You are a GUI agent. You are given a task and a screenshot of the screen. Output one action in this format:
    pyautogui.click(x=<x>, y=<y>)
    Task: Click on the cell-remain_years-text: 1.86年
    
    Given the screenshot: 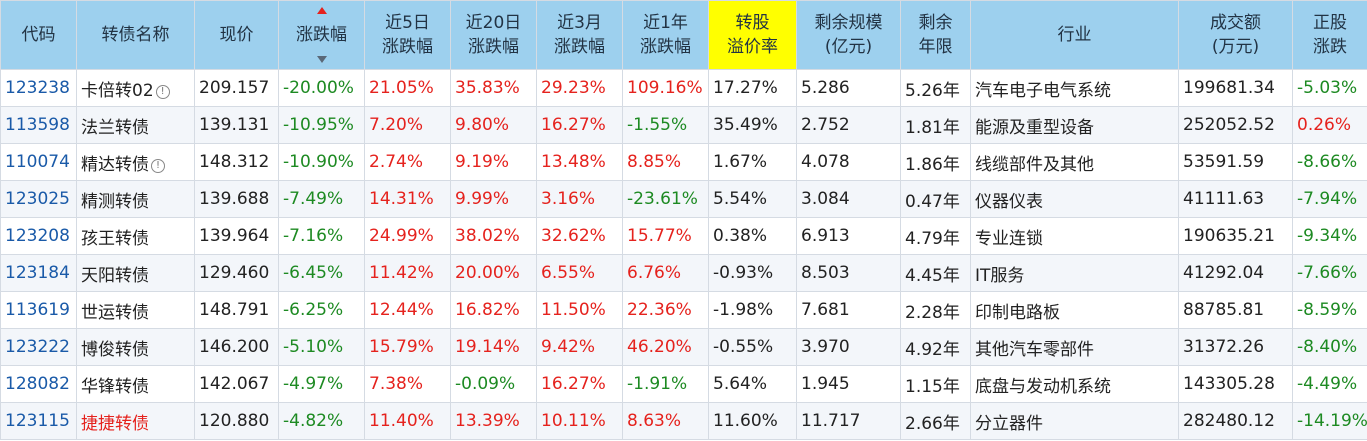 What is the action you would take?
    pyautogui.click(x=932, y=164)
    